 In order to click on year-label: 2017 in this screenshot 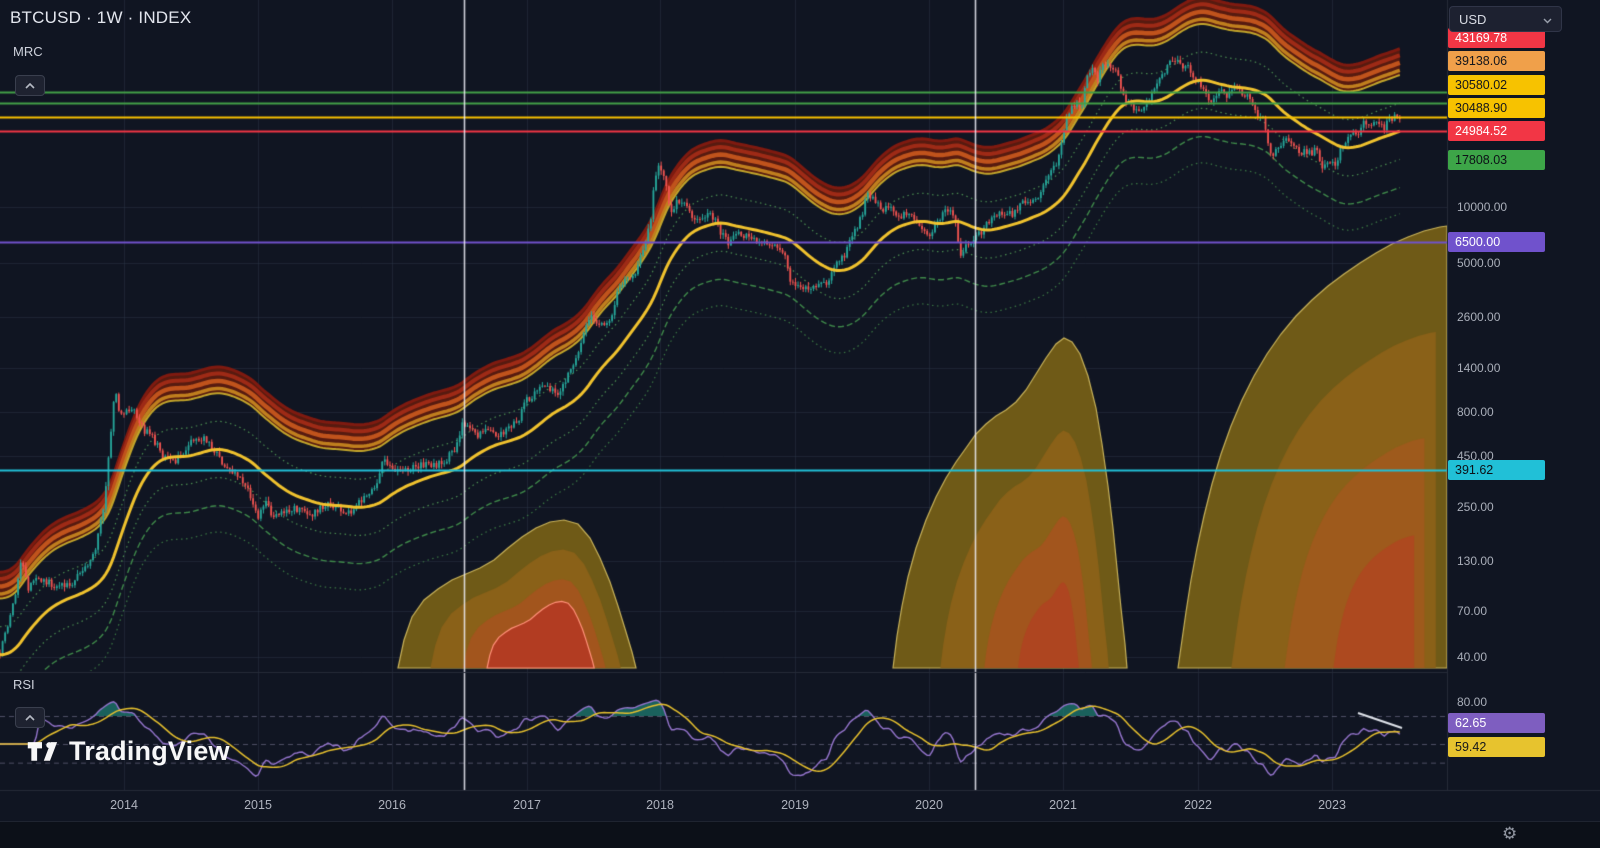, I will do `click(527, 805)`.